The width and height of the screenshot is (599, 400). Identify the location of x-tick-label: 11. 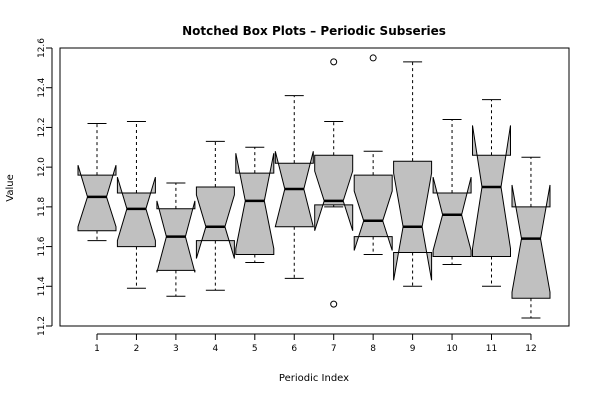
(491, 349).